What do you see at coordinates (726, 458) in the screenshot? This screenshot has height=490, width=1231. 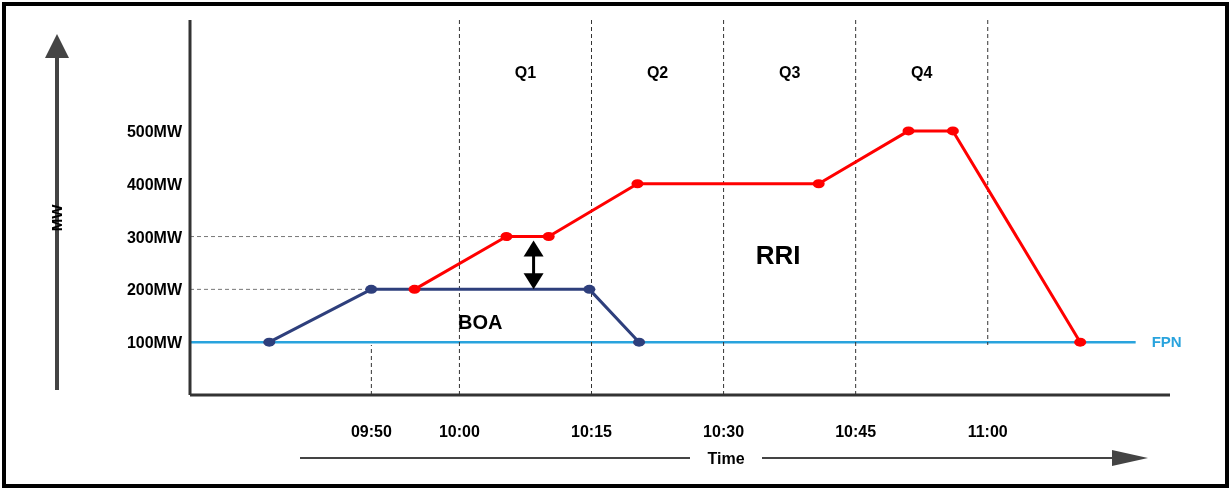 I see `x-axis-title: Time` at bounding box center [726, 458].